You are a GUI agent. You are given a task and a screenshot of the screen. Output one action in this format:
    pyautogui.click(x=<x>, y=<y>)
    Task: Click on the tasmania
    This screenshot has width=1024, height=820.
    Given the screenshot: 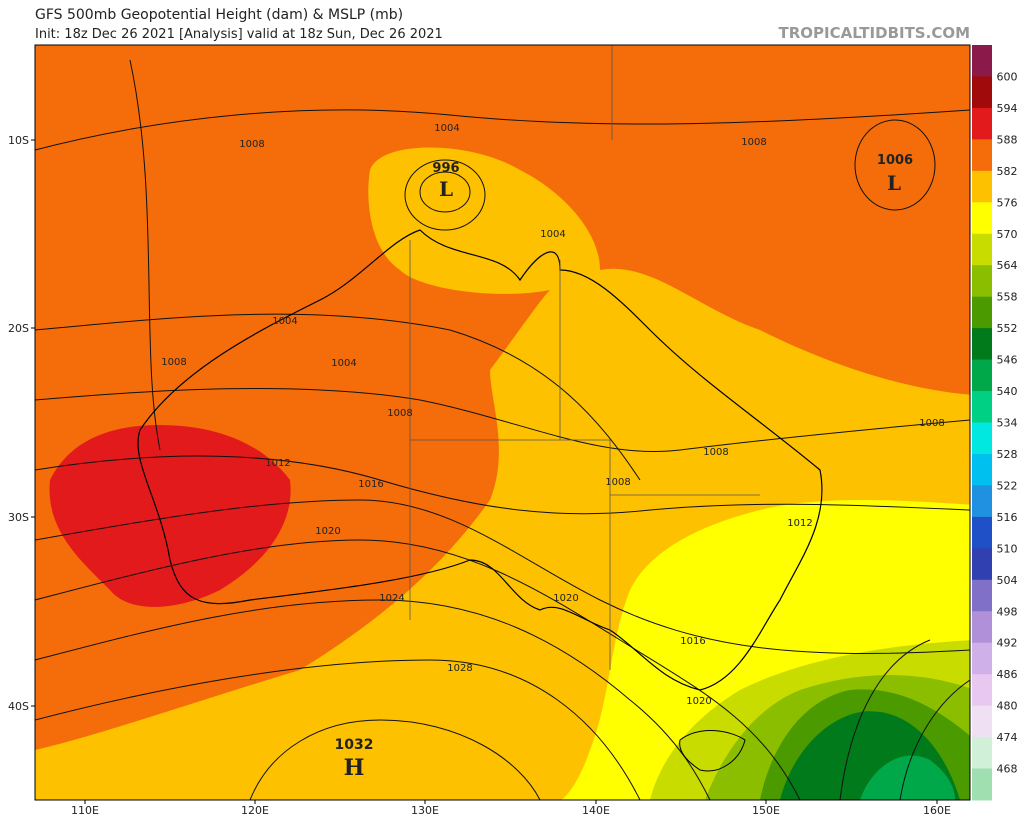 What is the action you would take?
    pyautogui.click(x=712, y=751)
    